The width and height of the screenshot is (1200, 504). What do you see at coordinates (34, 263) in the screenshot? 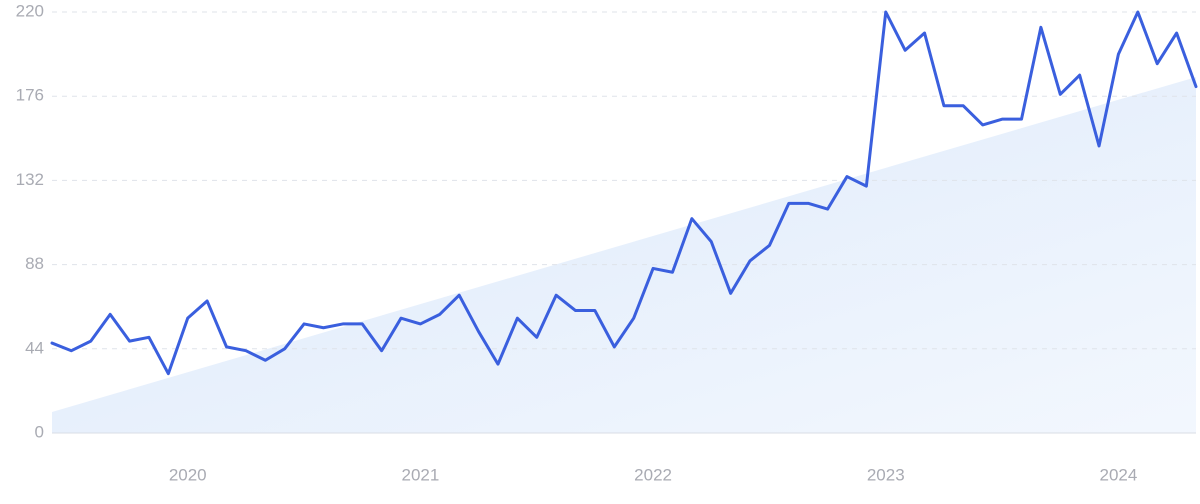
I see `y-tick-label: 88` at bounding box center [34, 263].